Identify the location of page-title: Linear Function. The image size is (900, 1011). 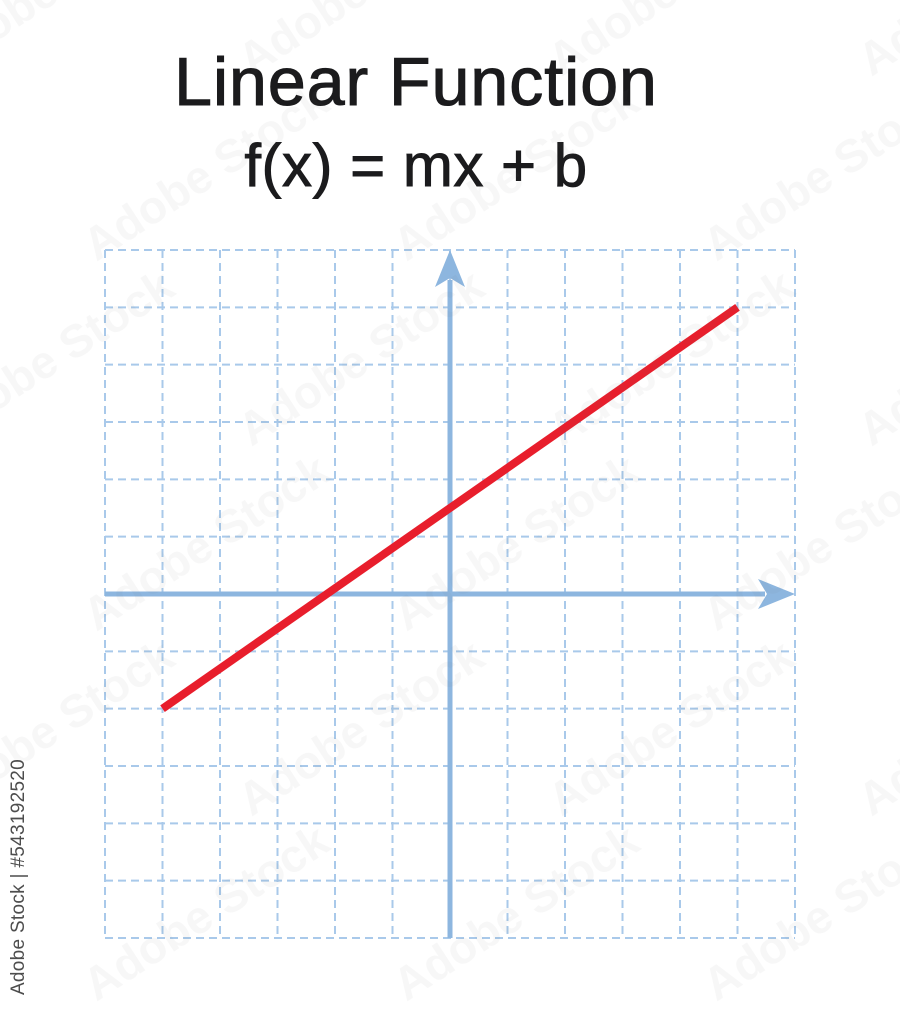
(416, 81).